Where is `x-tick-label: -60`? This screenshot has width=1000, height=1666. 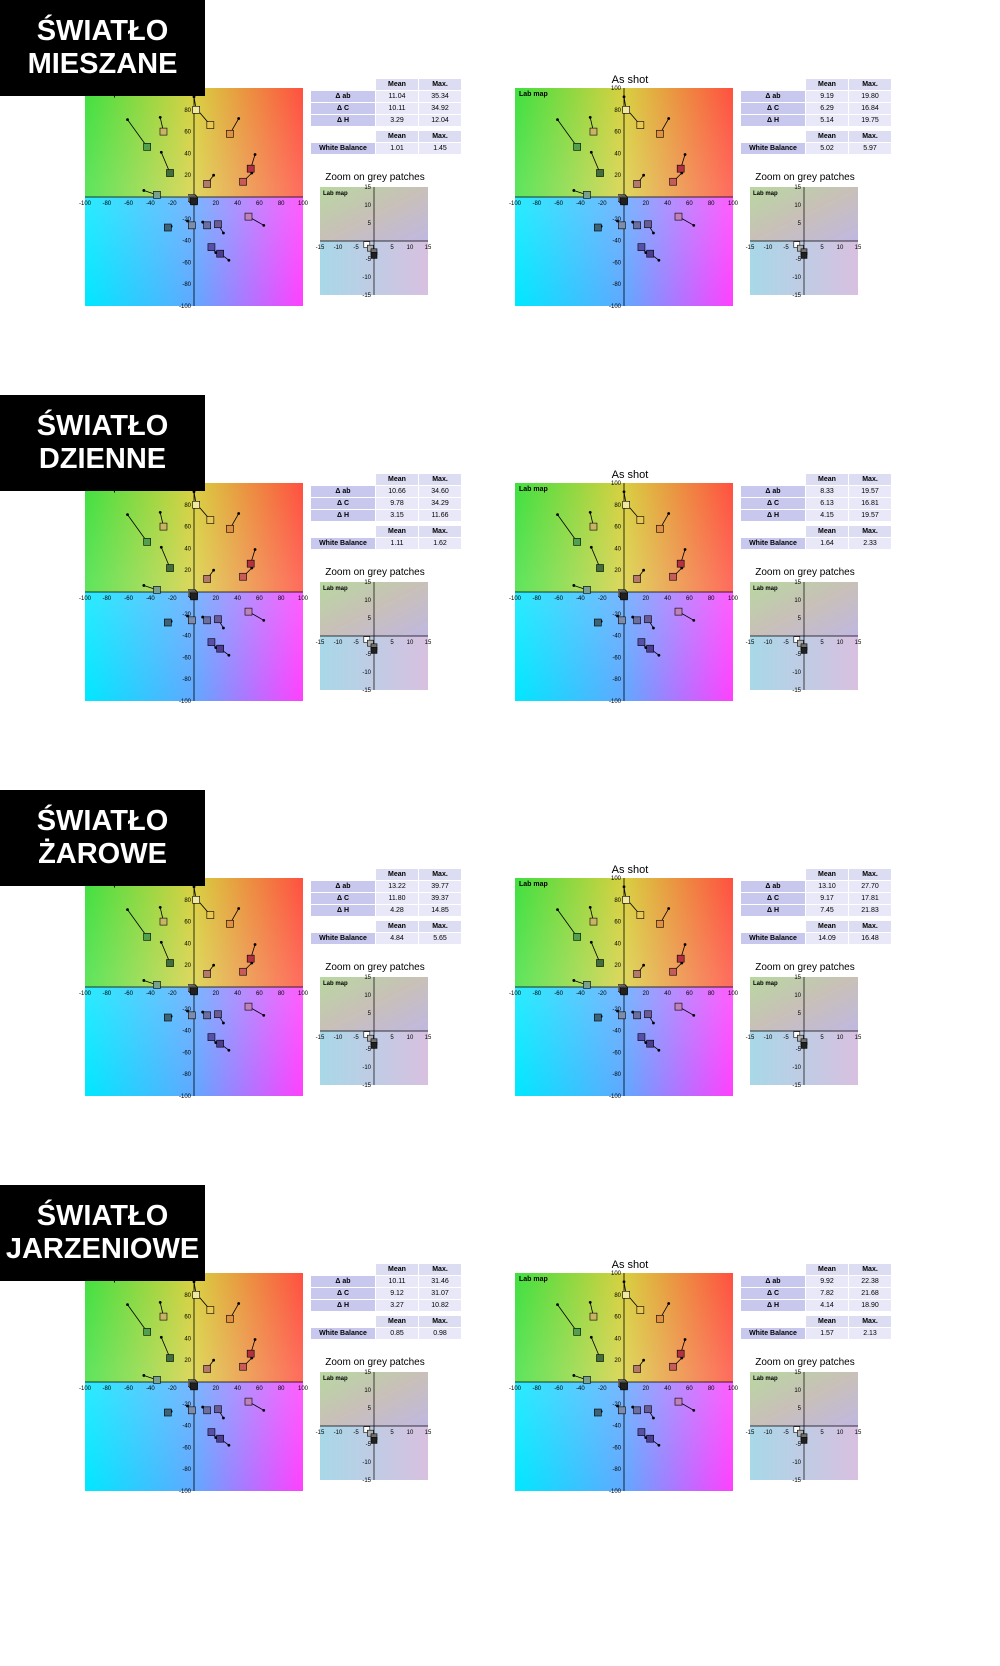 x-tick-label: -60 is located at coordinates (558, 994).